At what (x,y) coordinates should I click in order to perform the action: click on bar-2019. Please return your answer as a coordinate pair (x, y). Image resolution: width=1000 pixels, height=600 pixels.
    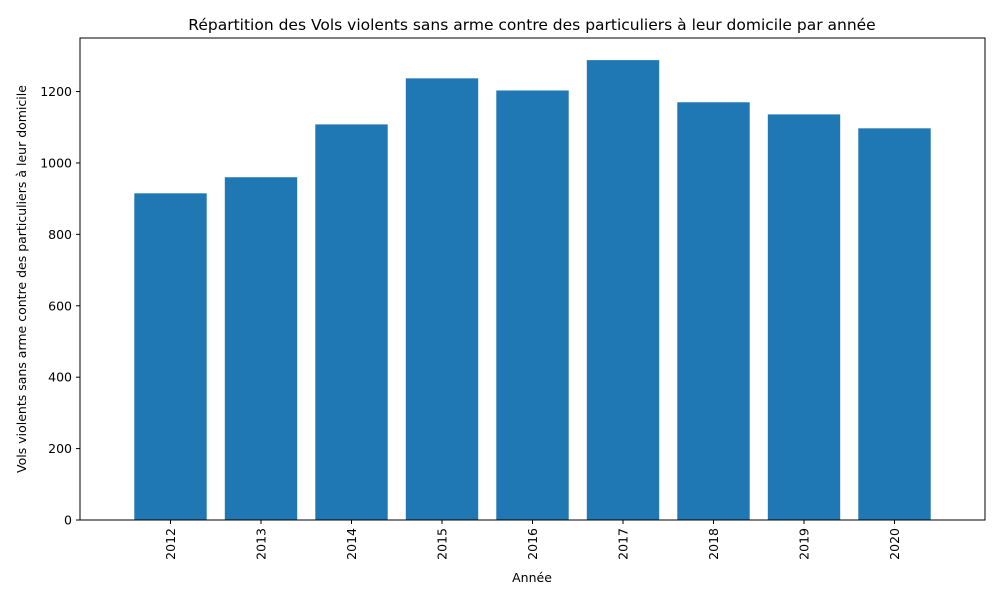
    Looking at the image, I should click on (804, 317).